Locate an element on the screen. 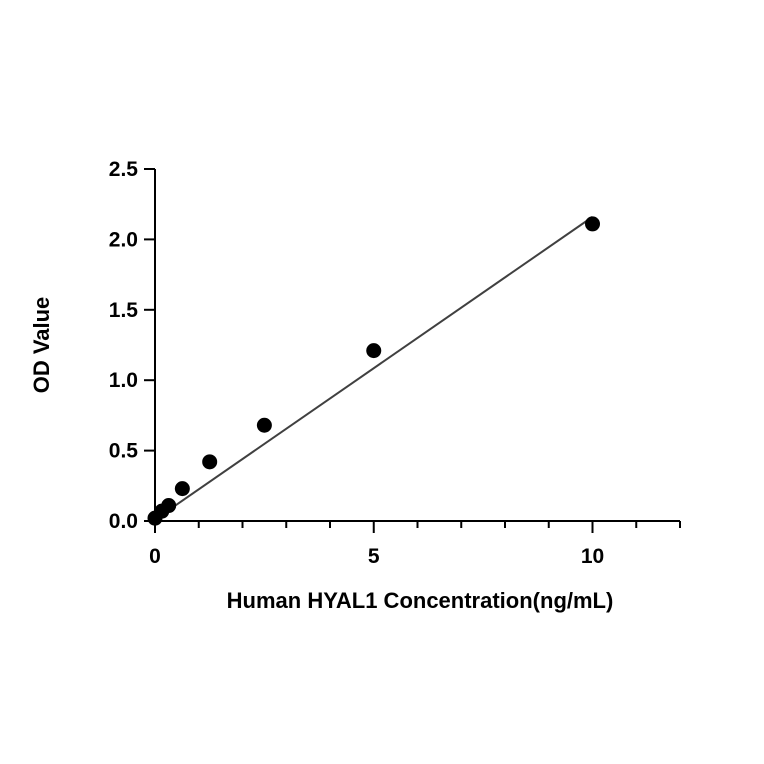 The height and width of the screenshot is (764, 764). y-tick-label: 2.5 is located at coordinates (124, 169).